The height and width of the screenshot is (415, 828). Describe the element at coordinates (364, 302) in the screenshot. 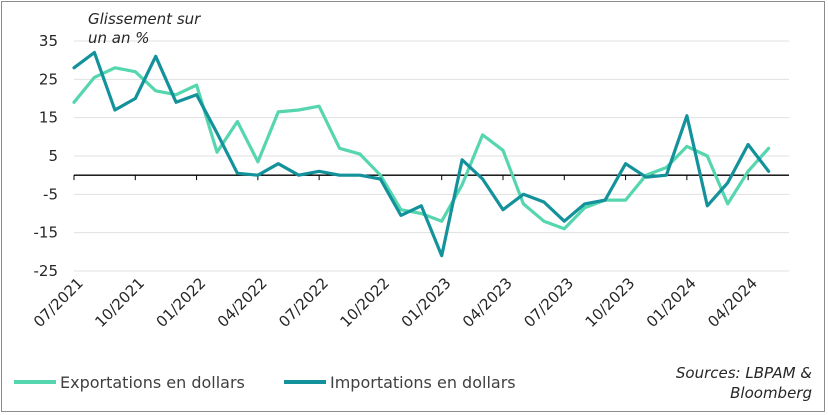

I see `x-tick-label: 10/2022` at that location.